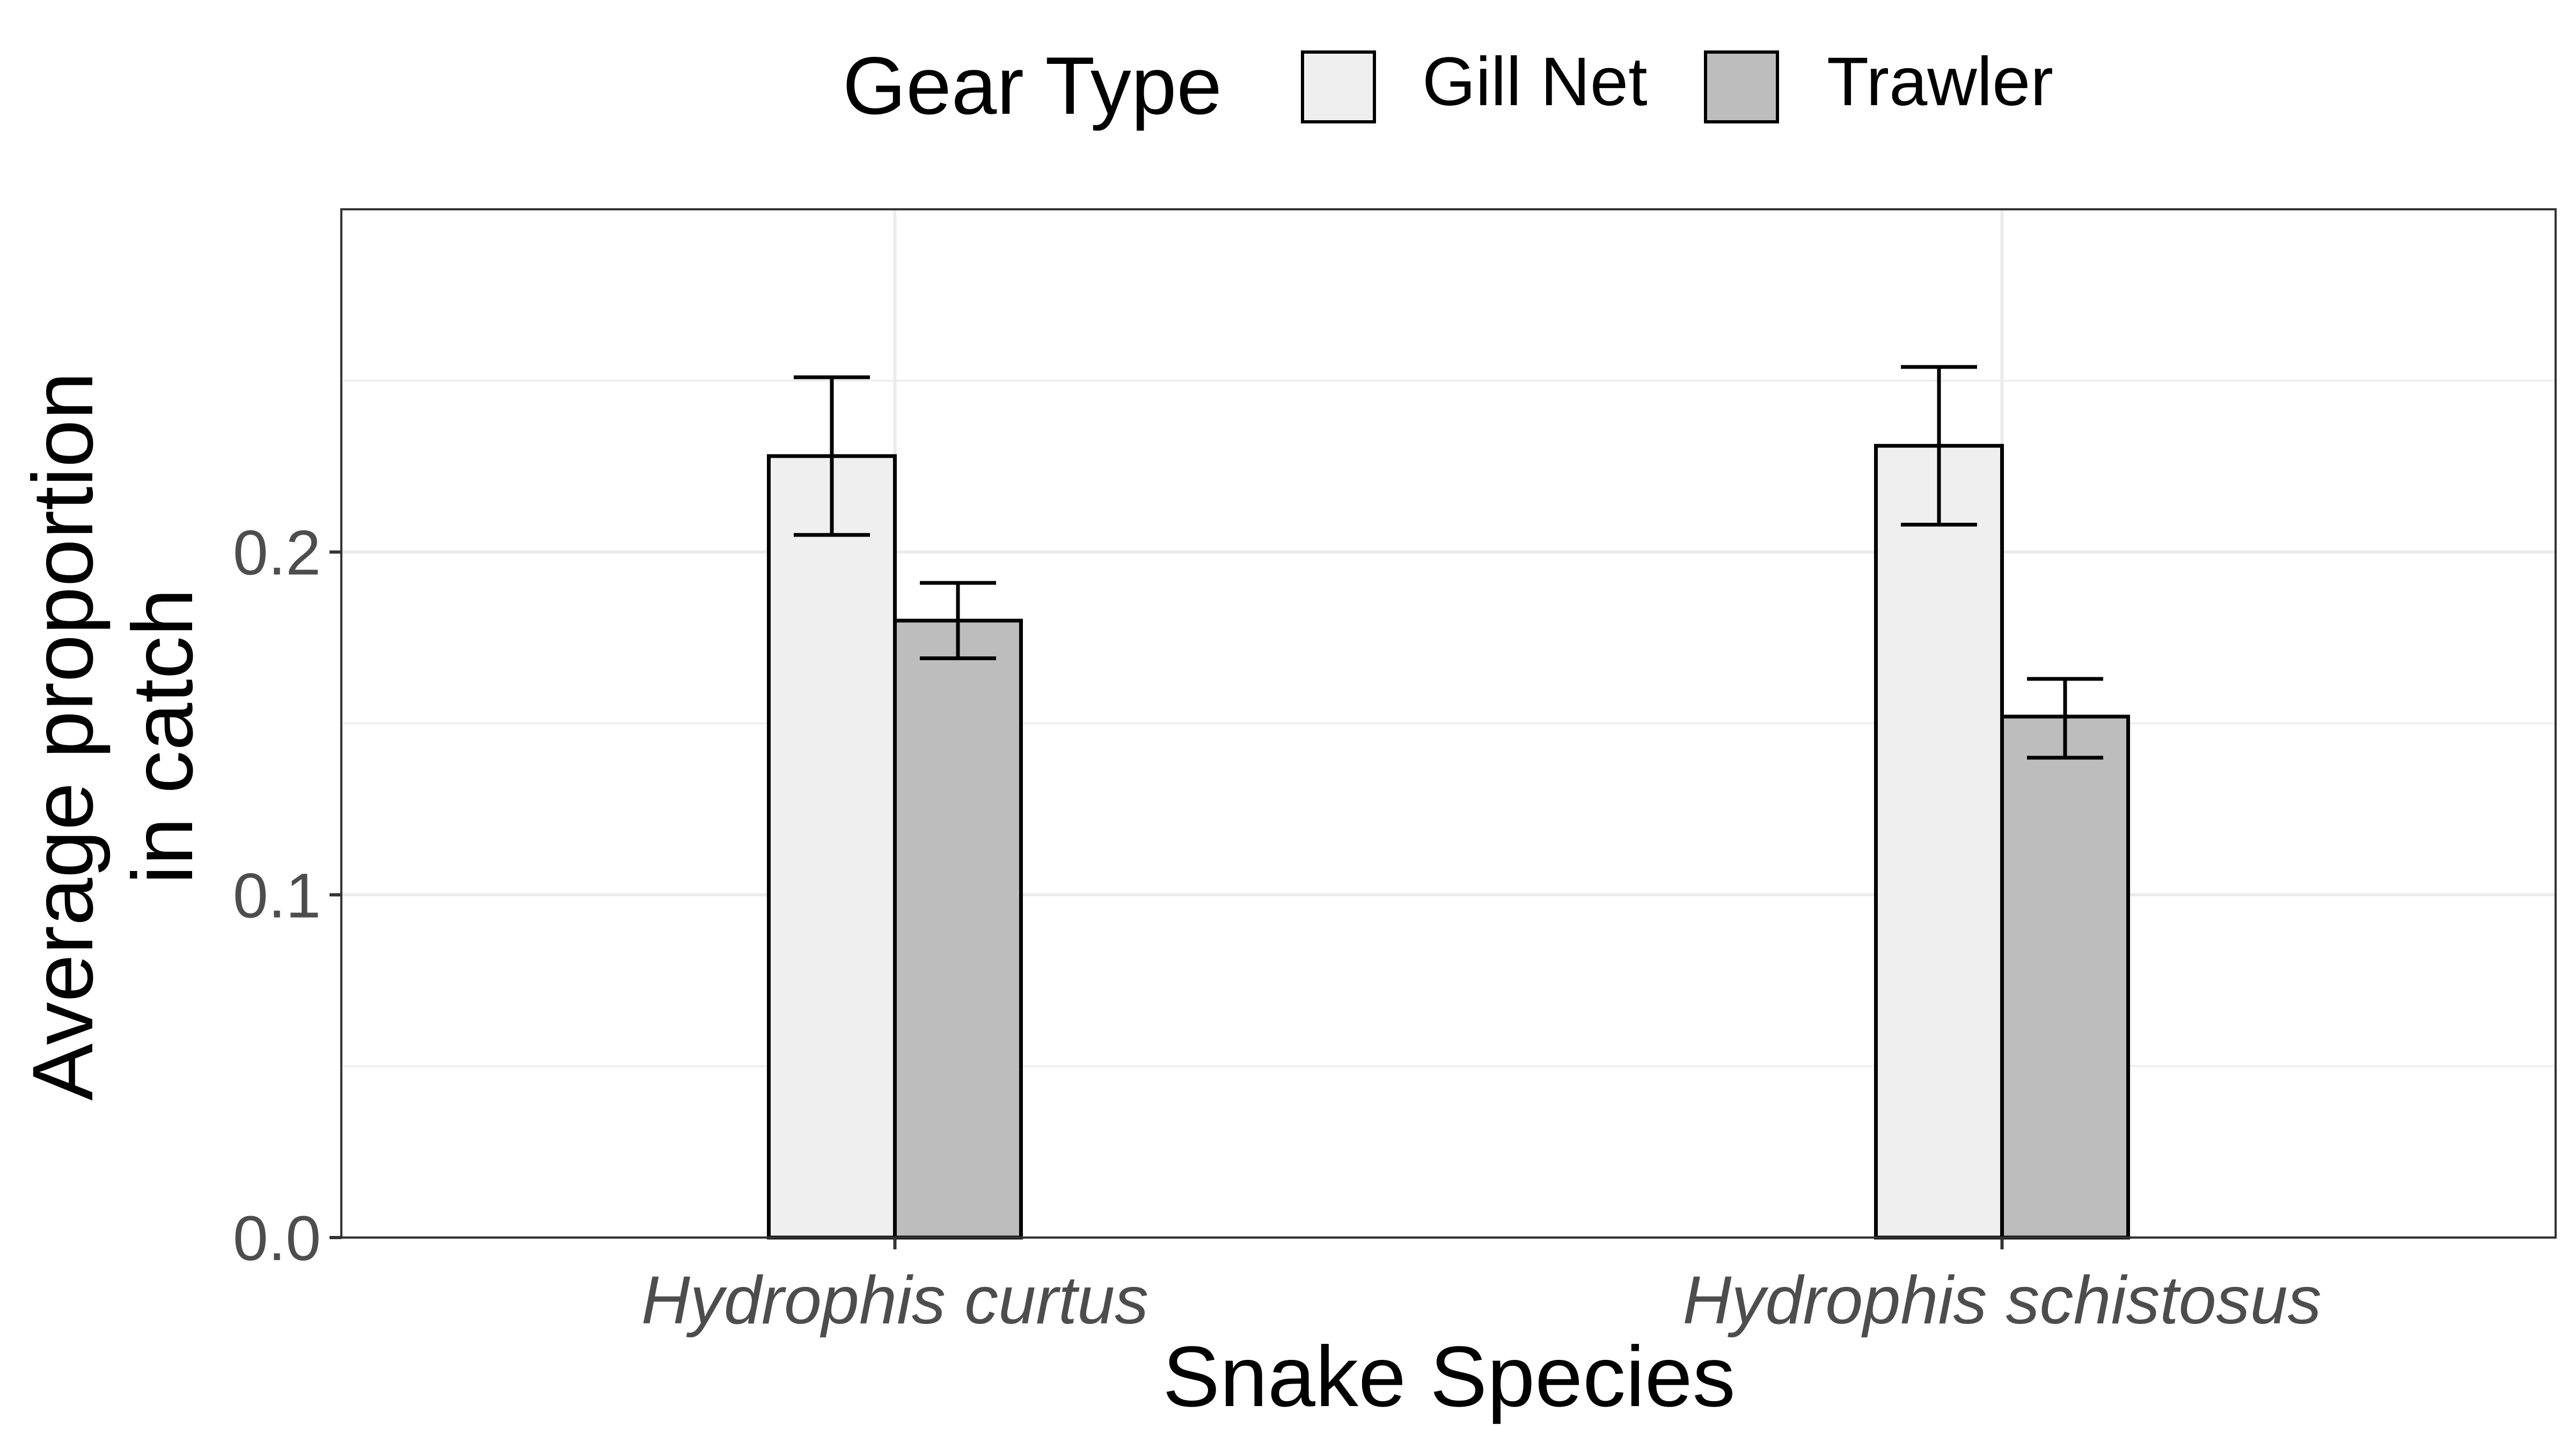 This screenshot has height=1449, width=2576. What do you see at coordinates (1481, 1288) in the screenshot?
I see `x-axis-ticks: Hydrophis curtus Hydrophis schistosus` at bounding box center [1481, 1288].